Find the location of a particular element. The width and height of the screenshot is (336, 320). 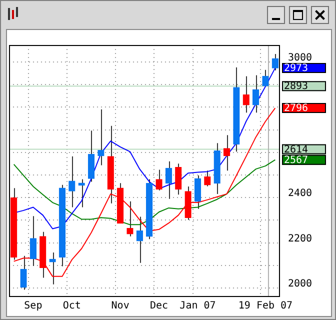

data-label: 2567 is located at coordinates (296, 160).